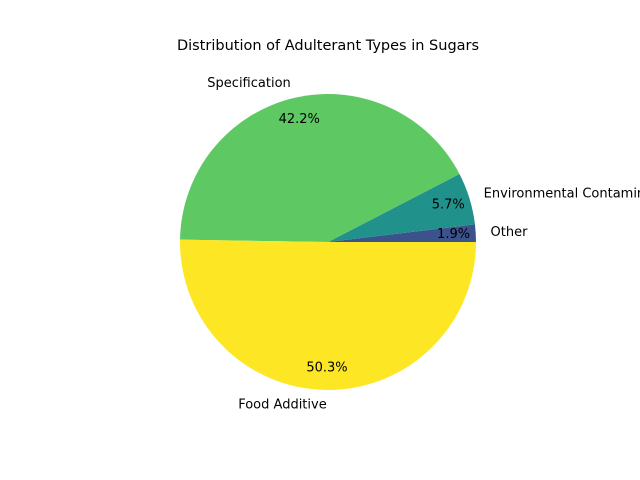 Image resolution: width=640 pixels, height=480 pixels. Describe the element at coordinates (401, 208) in the screenshot. I see `pie-slice-environmental-contaminant` at that location.